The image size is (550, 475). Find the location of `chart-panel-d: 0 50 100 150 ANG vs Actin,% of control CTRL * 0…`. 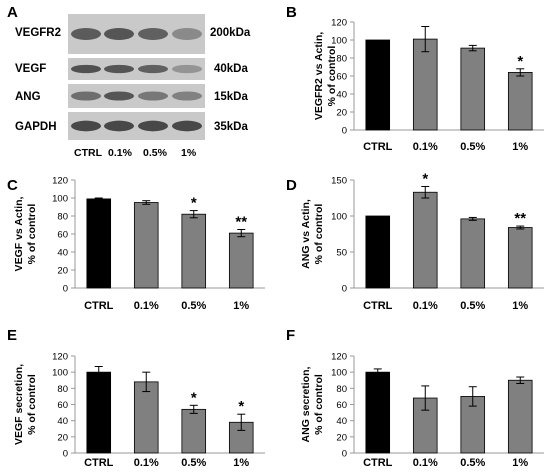

chart-panel-d: 0 50 100 150 ANG vs Actin,% of control CTRL * 0… is located at coordinates (422, 241).